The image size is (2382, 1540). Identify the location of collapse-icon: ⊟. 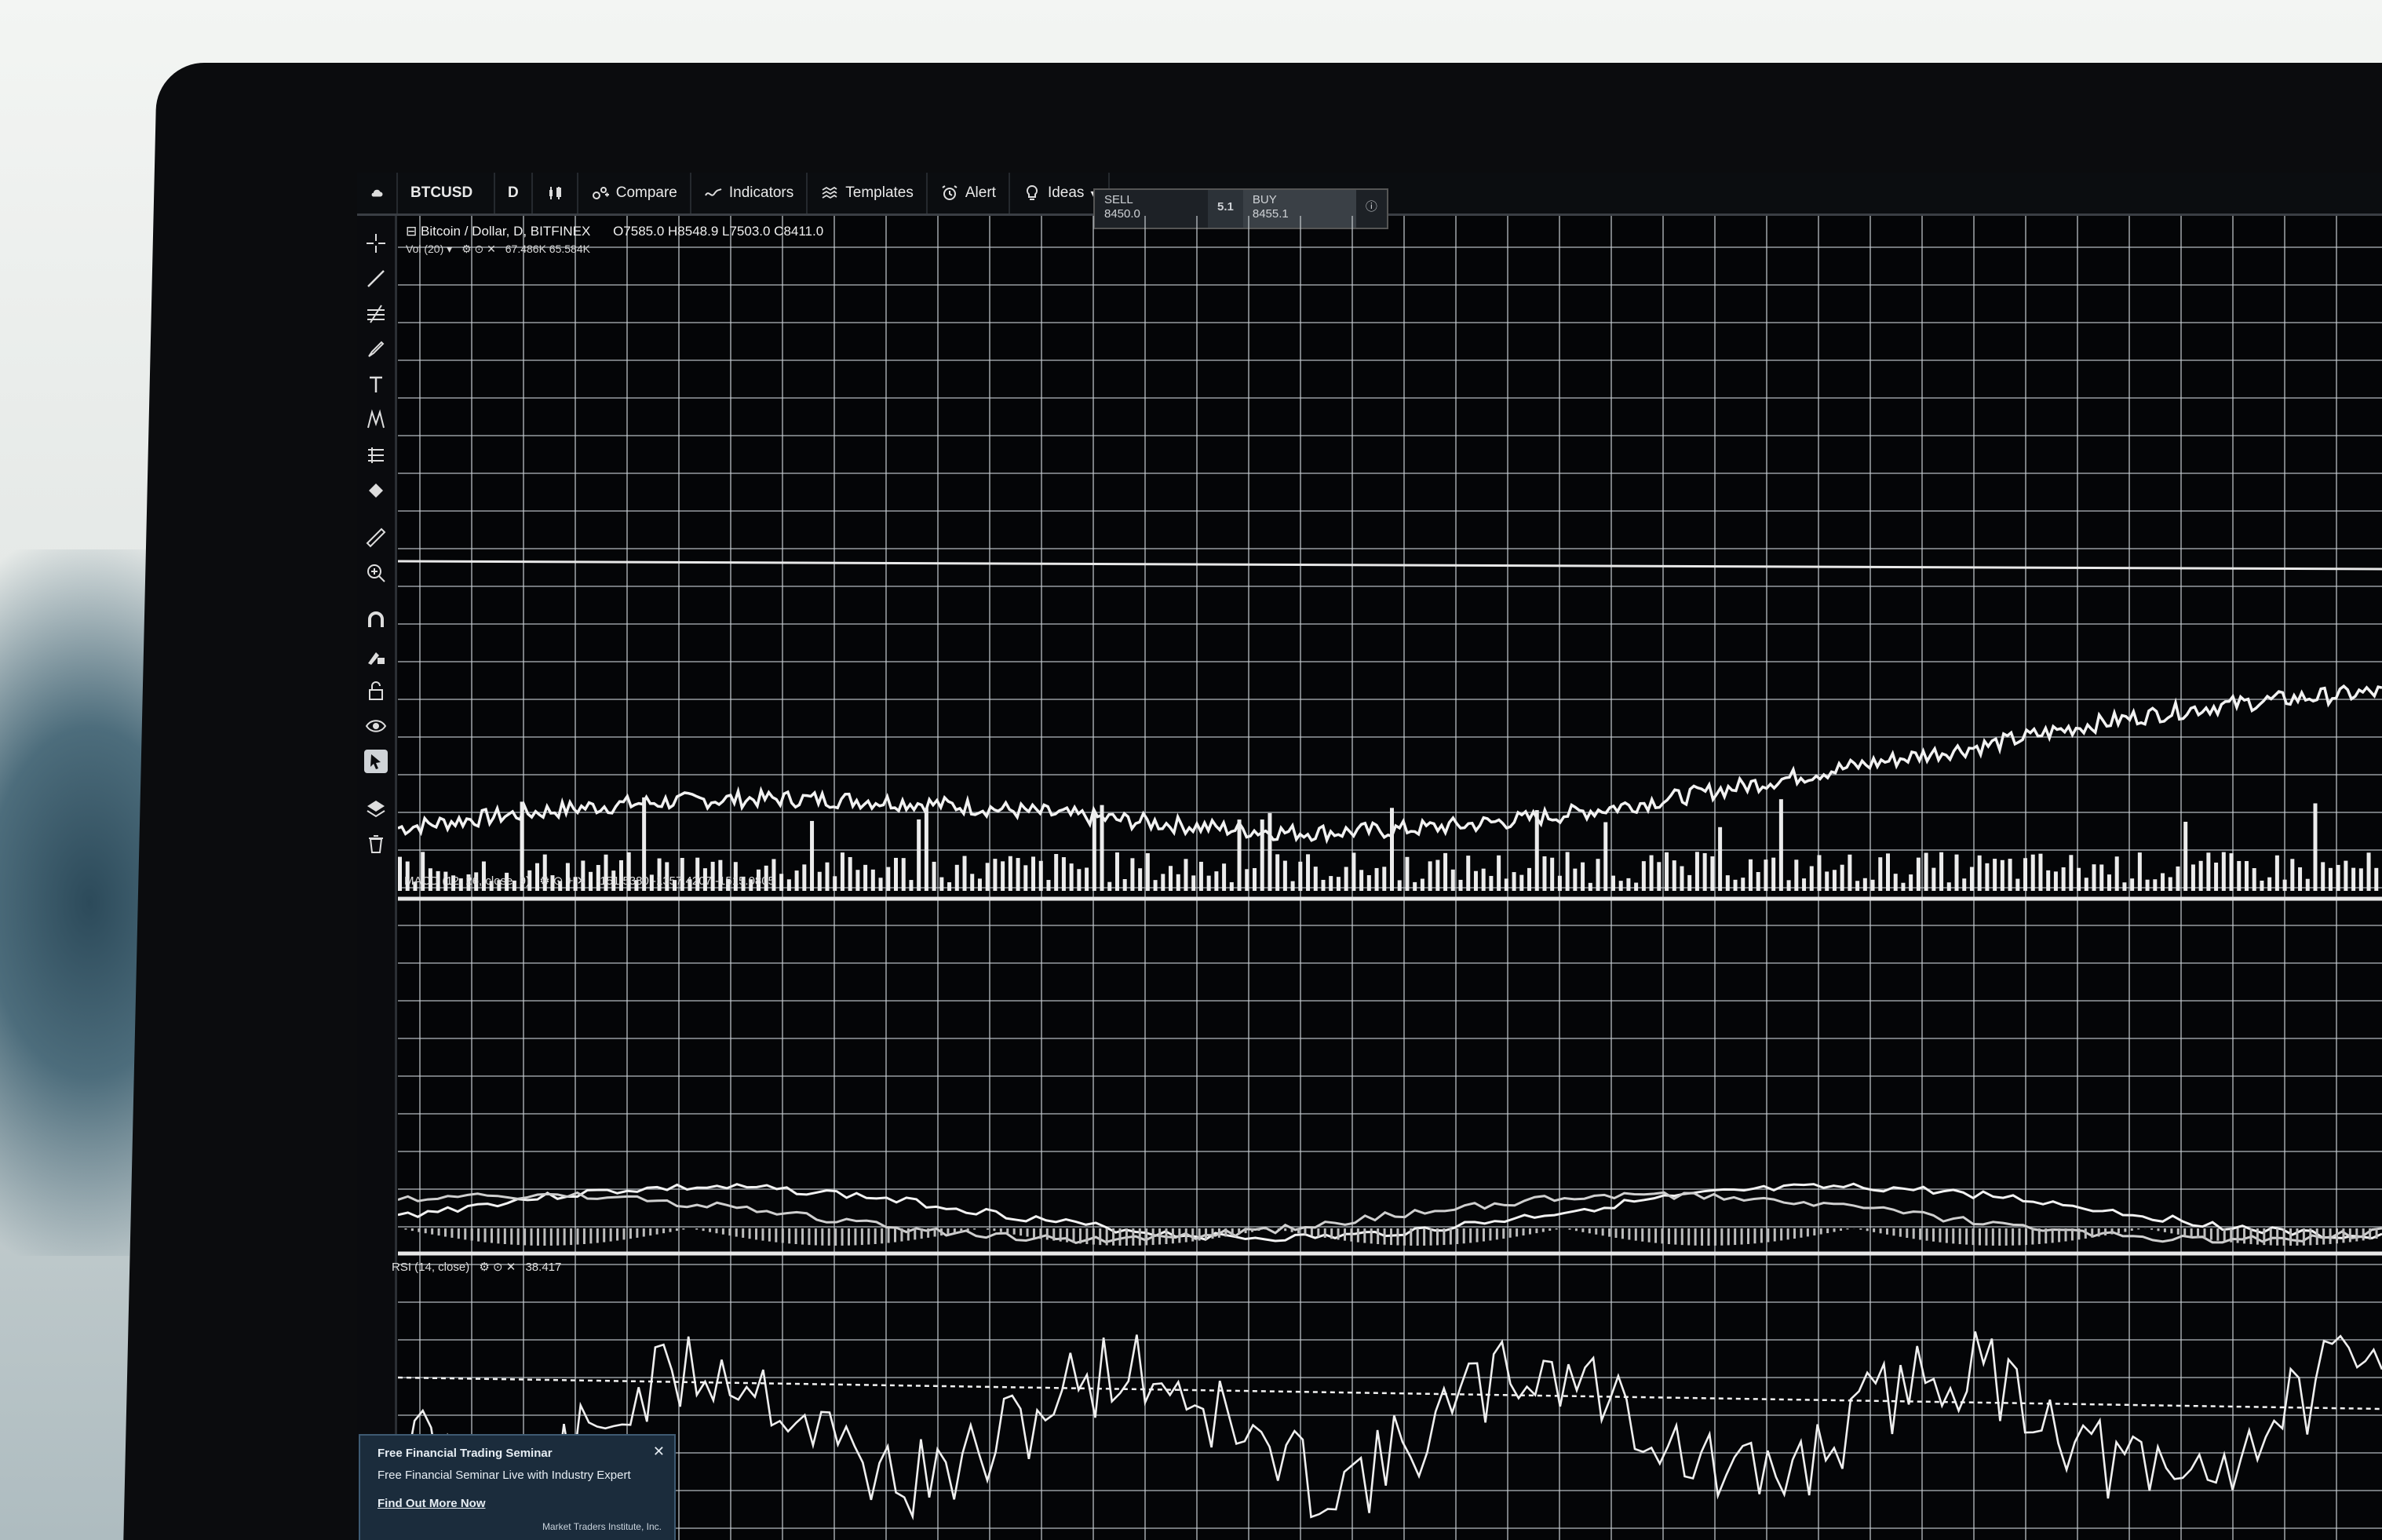
(412, 232).